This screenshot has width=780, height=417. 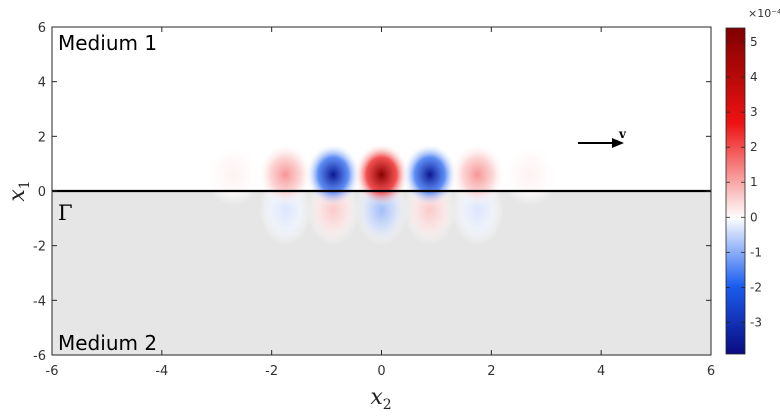 I want to click on y-tick-label: 2, so click(x=42, y=137).